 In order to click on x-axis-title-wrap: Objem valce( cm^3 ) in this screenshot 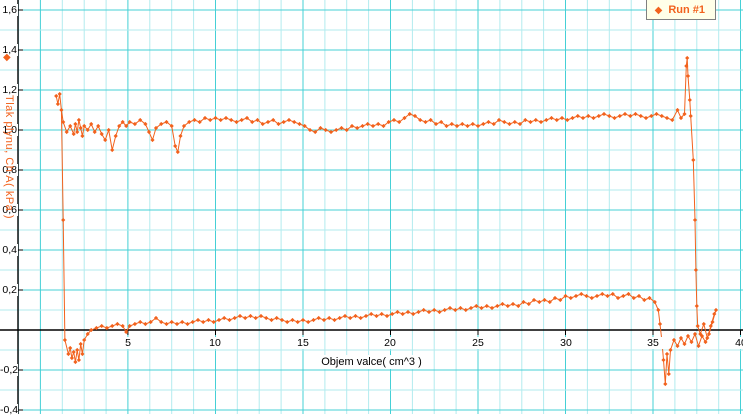, I will do `click(371, 362)`.